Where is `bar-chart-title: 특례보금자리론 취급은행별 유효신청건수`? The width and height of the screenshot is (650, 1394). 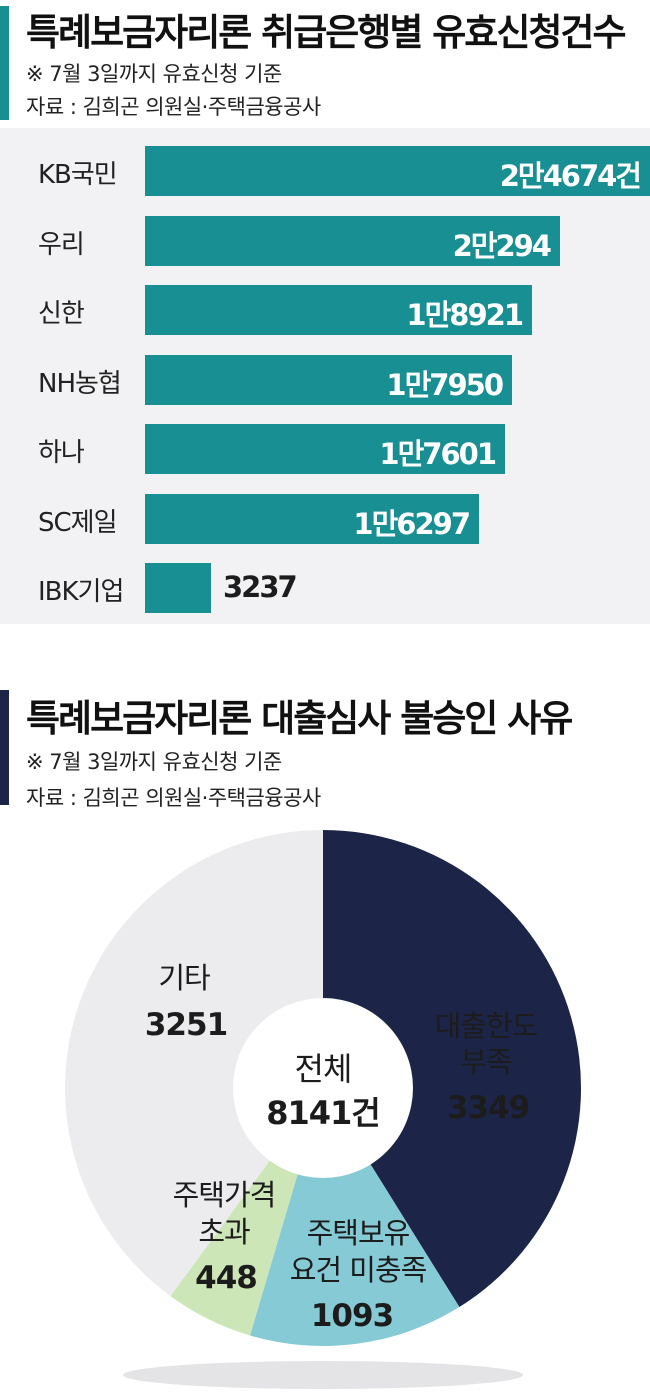 bar-chart-title: 특례보금자리론 취급은행별 유효신청건수 is located at coordinates (326, 32).